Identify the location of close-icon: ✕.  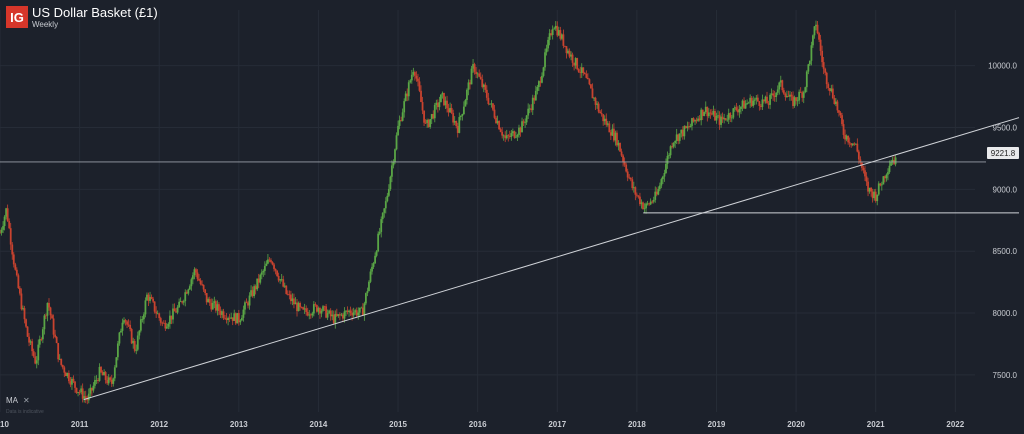
(26, 400).